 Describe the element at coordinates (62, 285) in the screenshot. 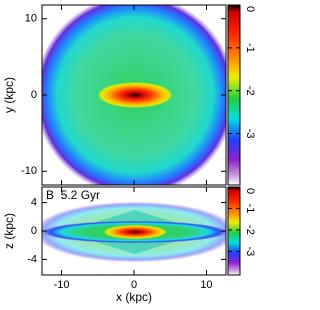

I see `x-tick-label: -10` at that location.